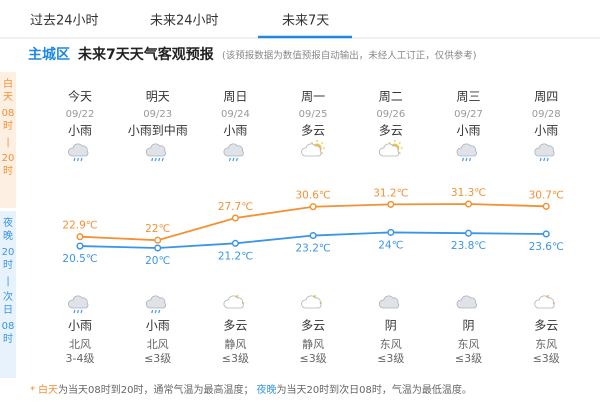 The height and width of the screenshot is (408, 600). What do you see at coordinates (468, 114) in the screenshot?
I see `date: 09/27` at bounding box center [468, 114].